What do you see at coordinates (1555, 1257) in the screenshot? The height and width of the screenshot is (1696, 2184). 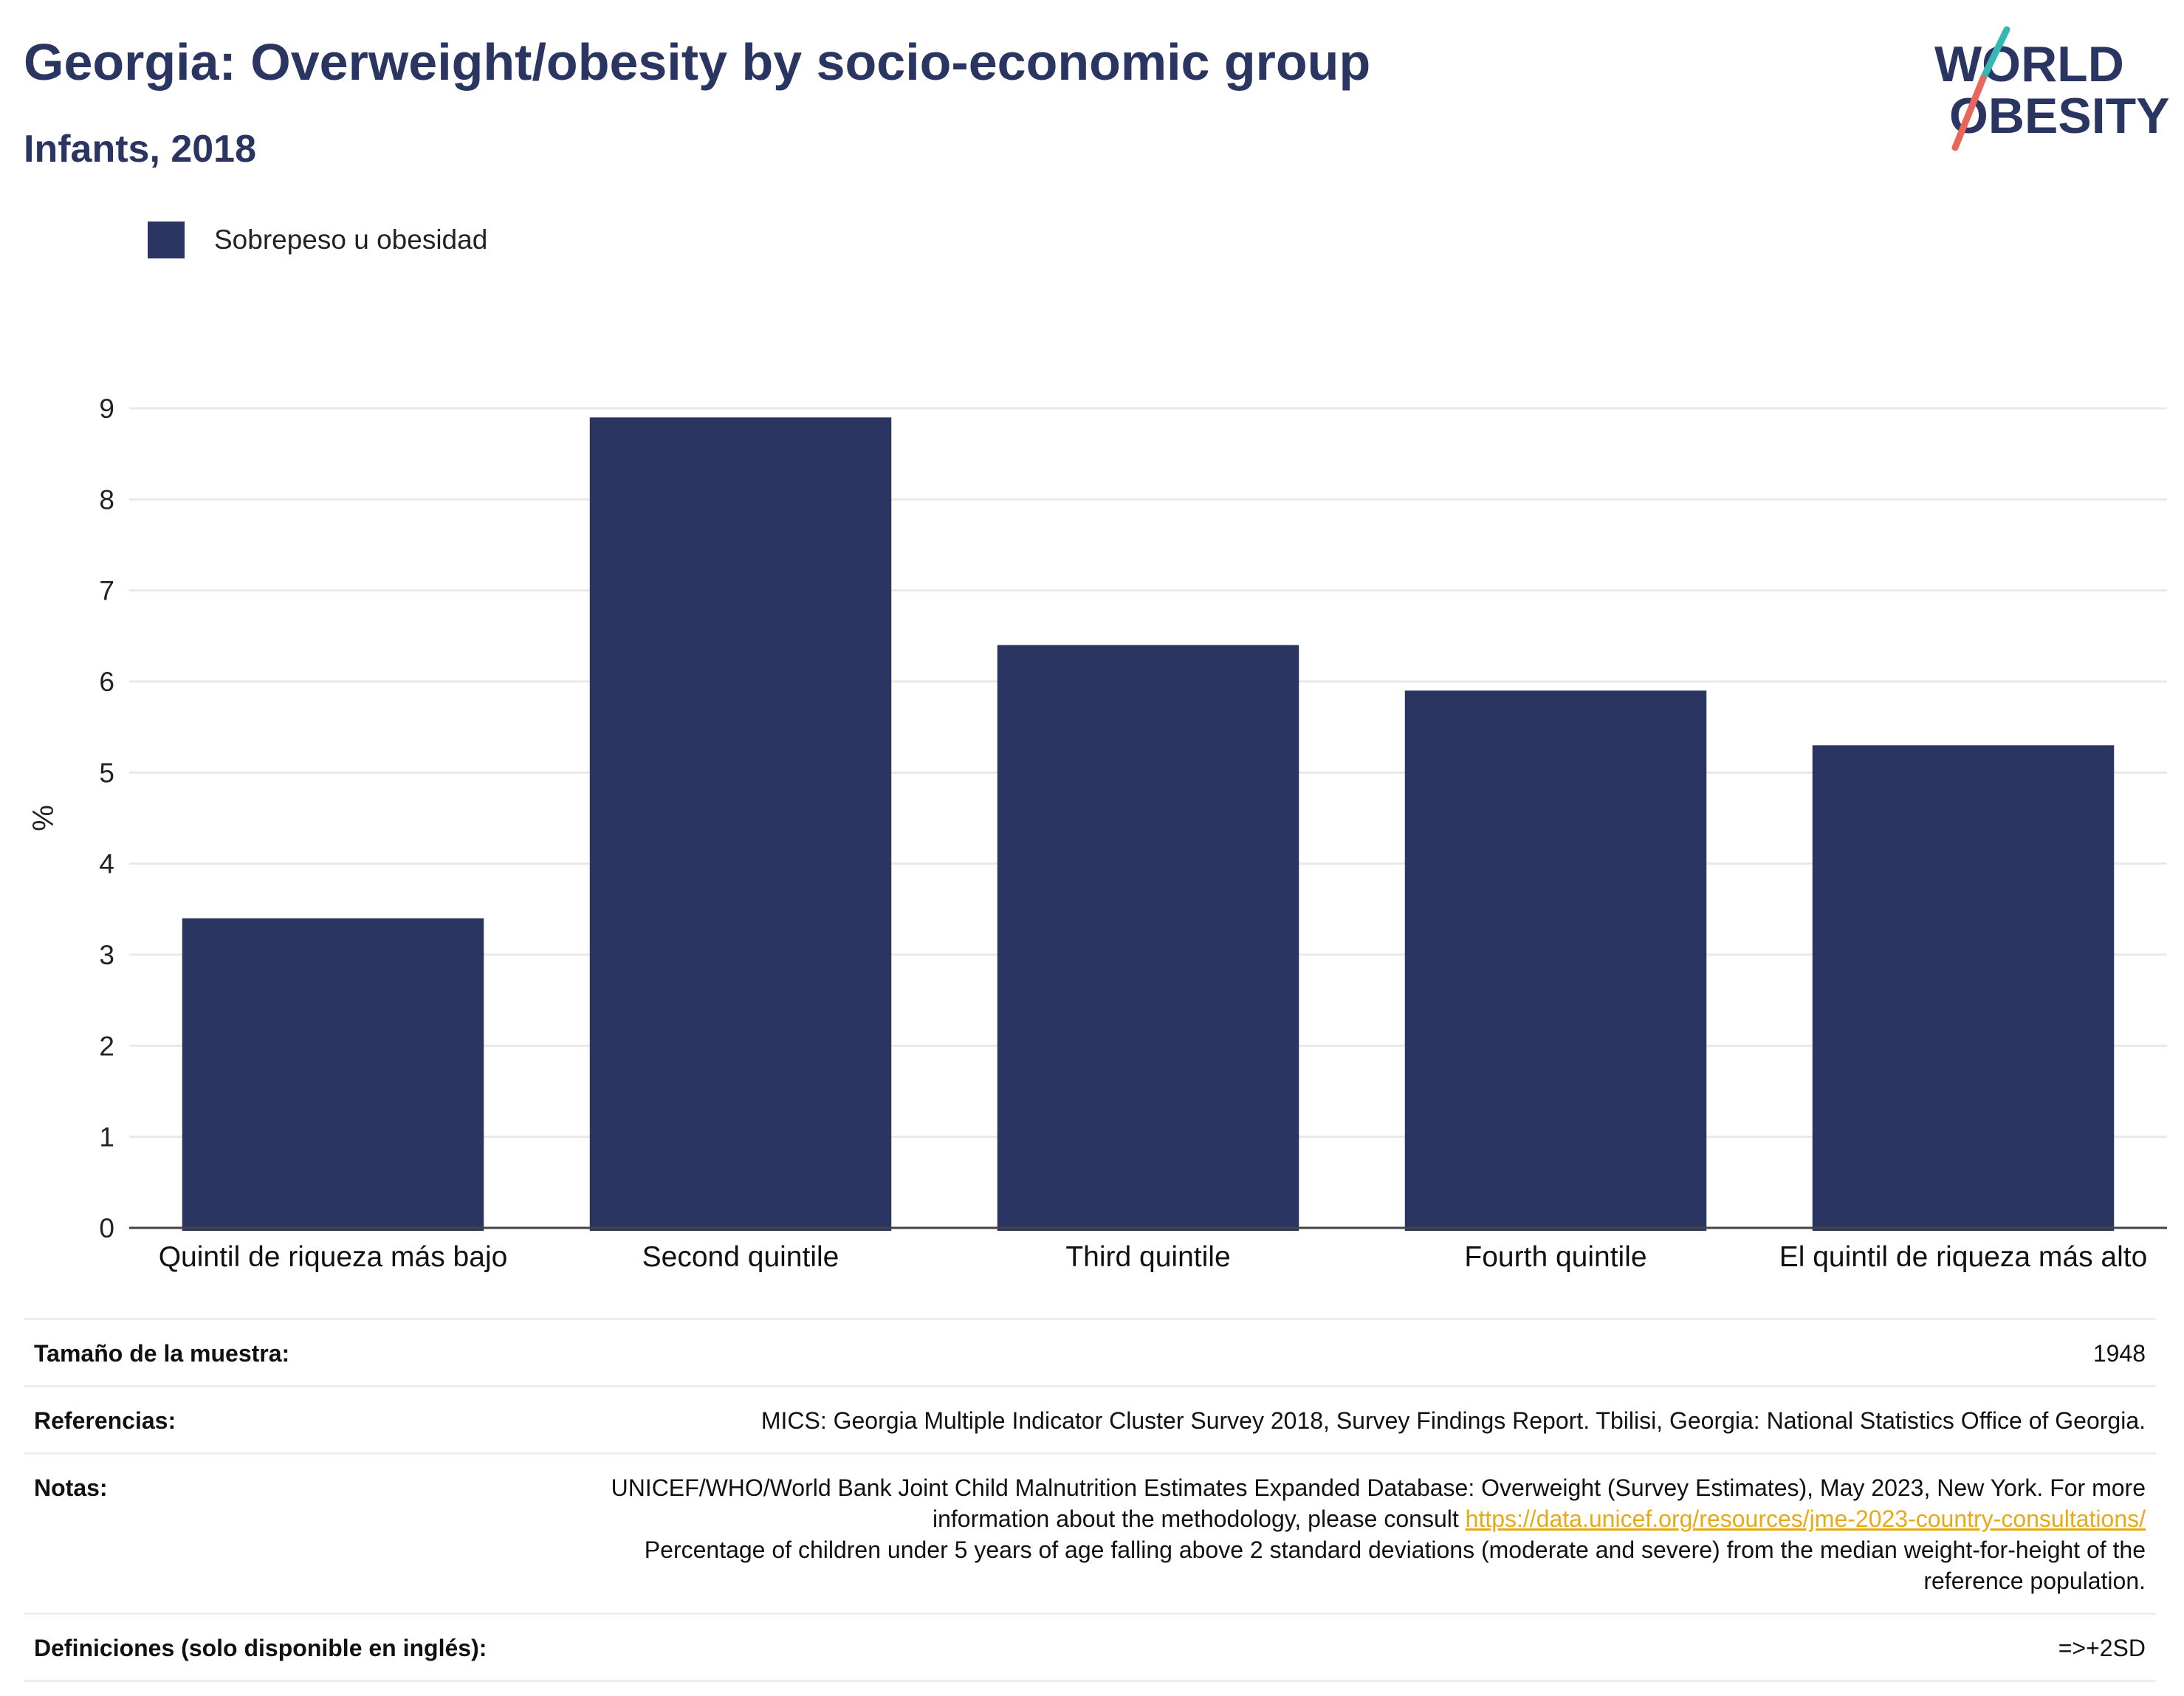 I see `x-tick-label: Fourth quintile` at bounding box center [1555, 1257].